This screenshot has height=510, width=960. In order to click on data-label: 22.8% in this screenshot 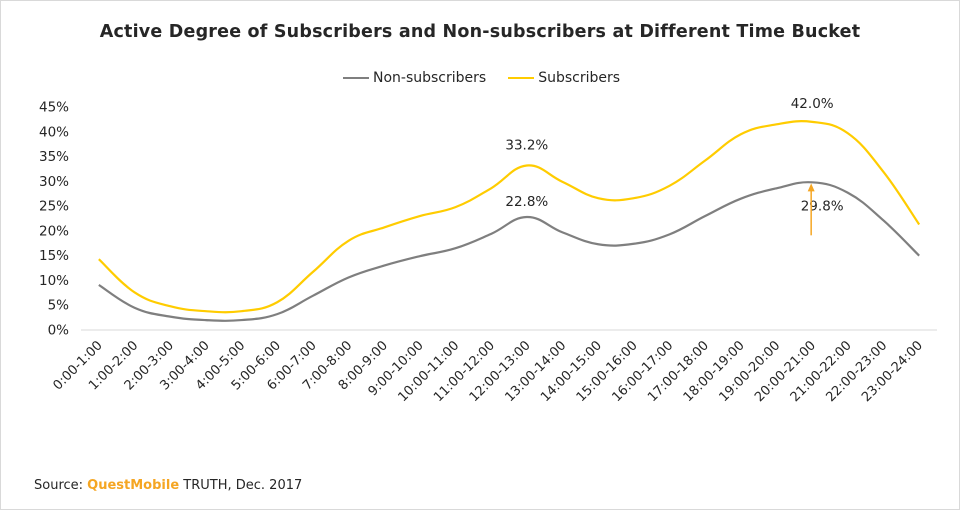, I will do `click(526, 202)`.